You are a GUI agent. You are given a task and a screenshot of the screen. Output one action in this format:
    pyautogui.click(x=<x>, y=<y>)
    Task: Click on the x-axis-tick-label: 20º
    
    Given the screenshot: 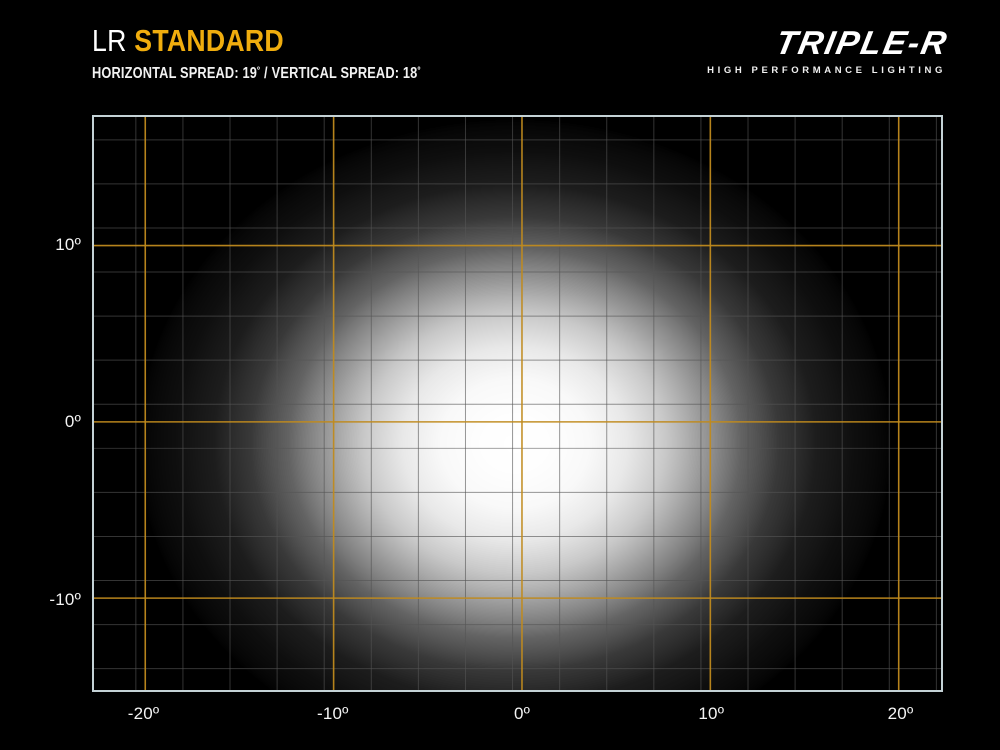 What is the action you would take?
    pyautogui.click(x=900, y=713)
    